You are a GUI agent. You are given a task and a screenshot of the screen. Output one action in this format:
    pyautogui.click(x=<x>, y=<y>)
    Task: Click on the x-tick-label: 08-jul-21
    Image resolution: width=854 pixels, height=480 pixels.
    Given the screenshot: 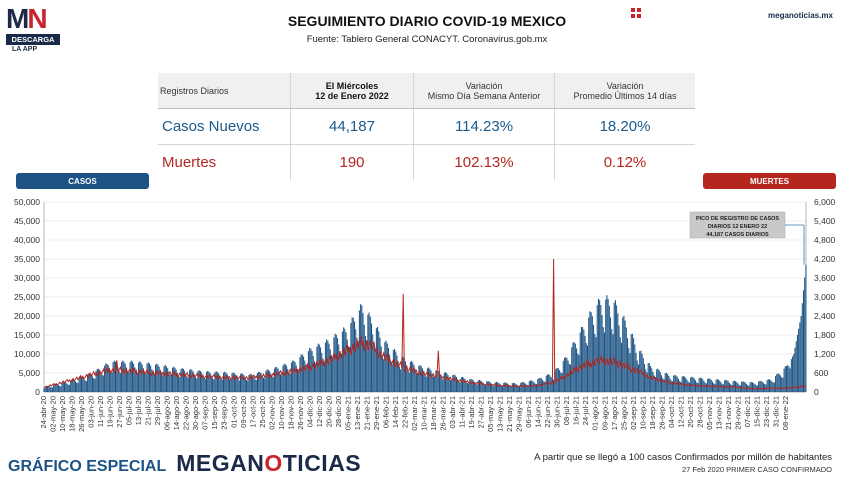 What is the action you would take?
    pyautogui.click(x=566, y=410)
    